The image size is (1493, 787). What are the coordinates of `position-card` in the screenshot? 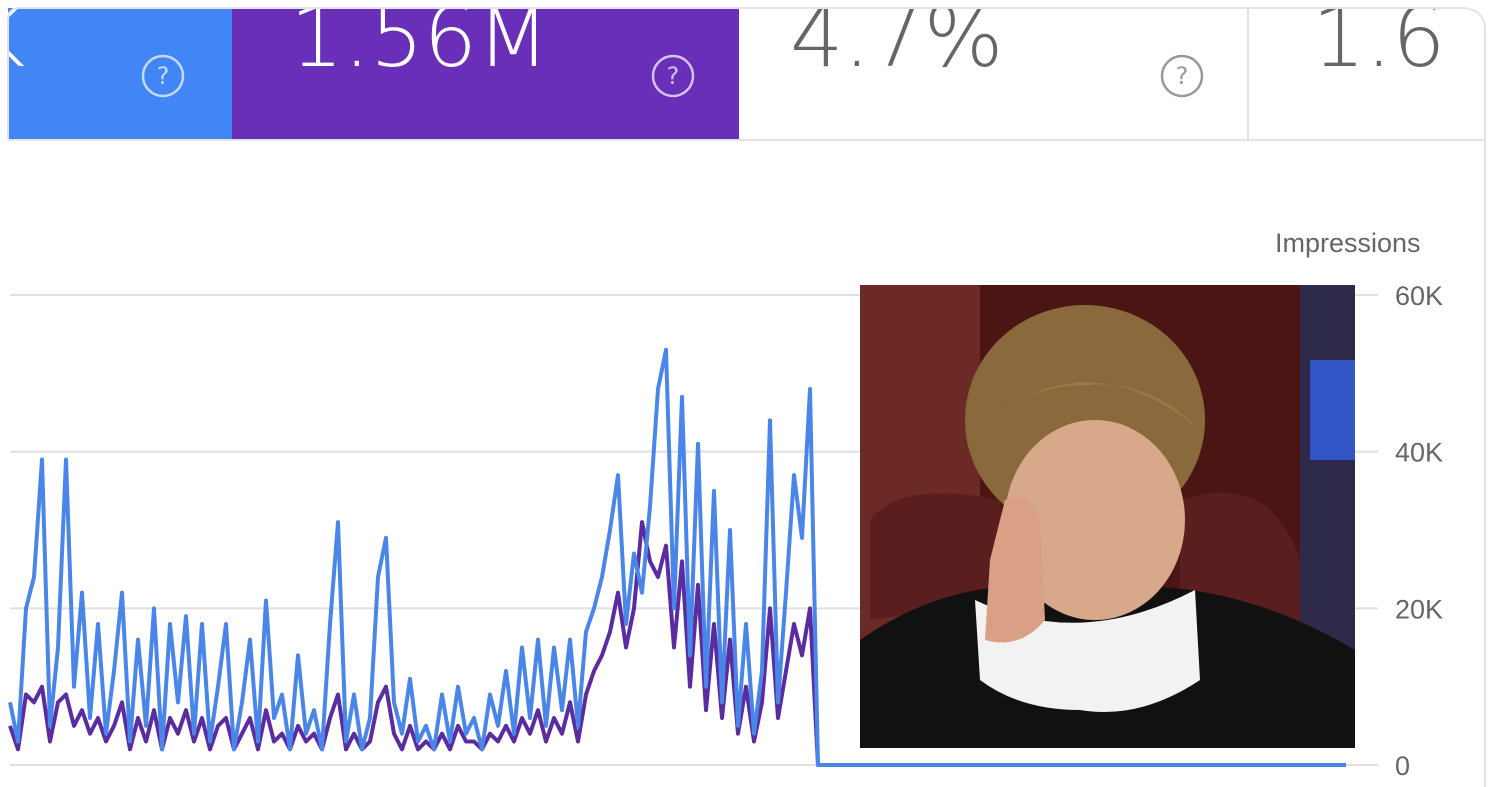 It's located at (1366, 74).